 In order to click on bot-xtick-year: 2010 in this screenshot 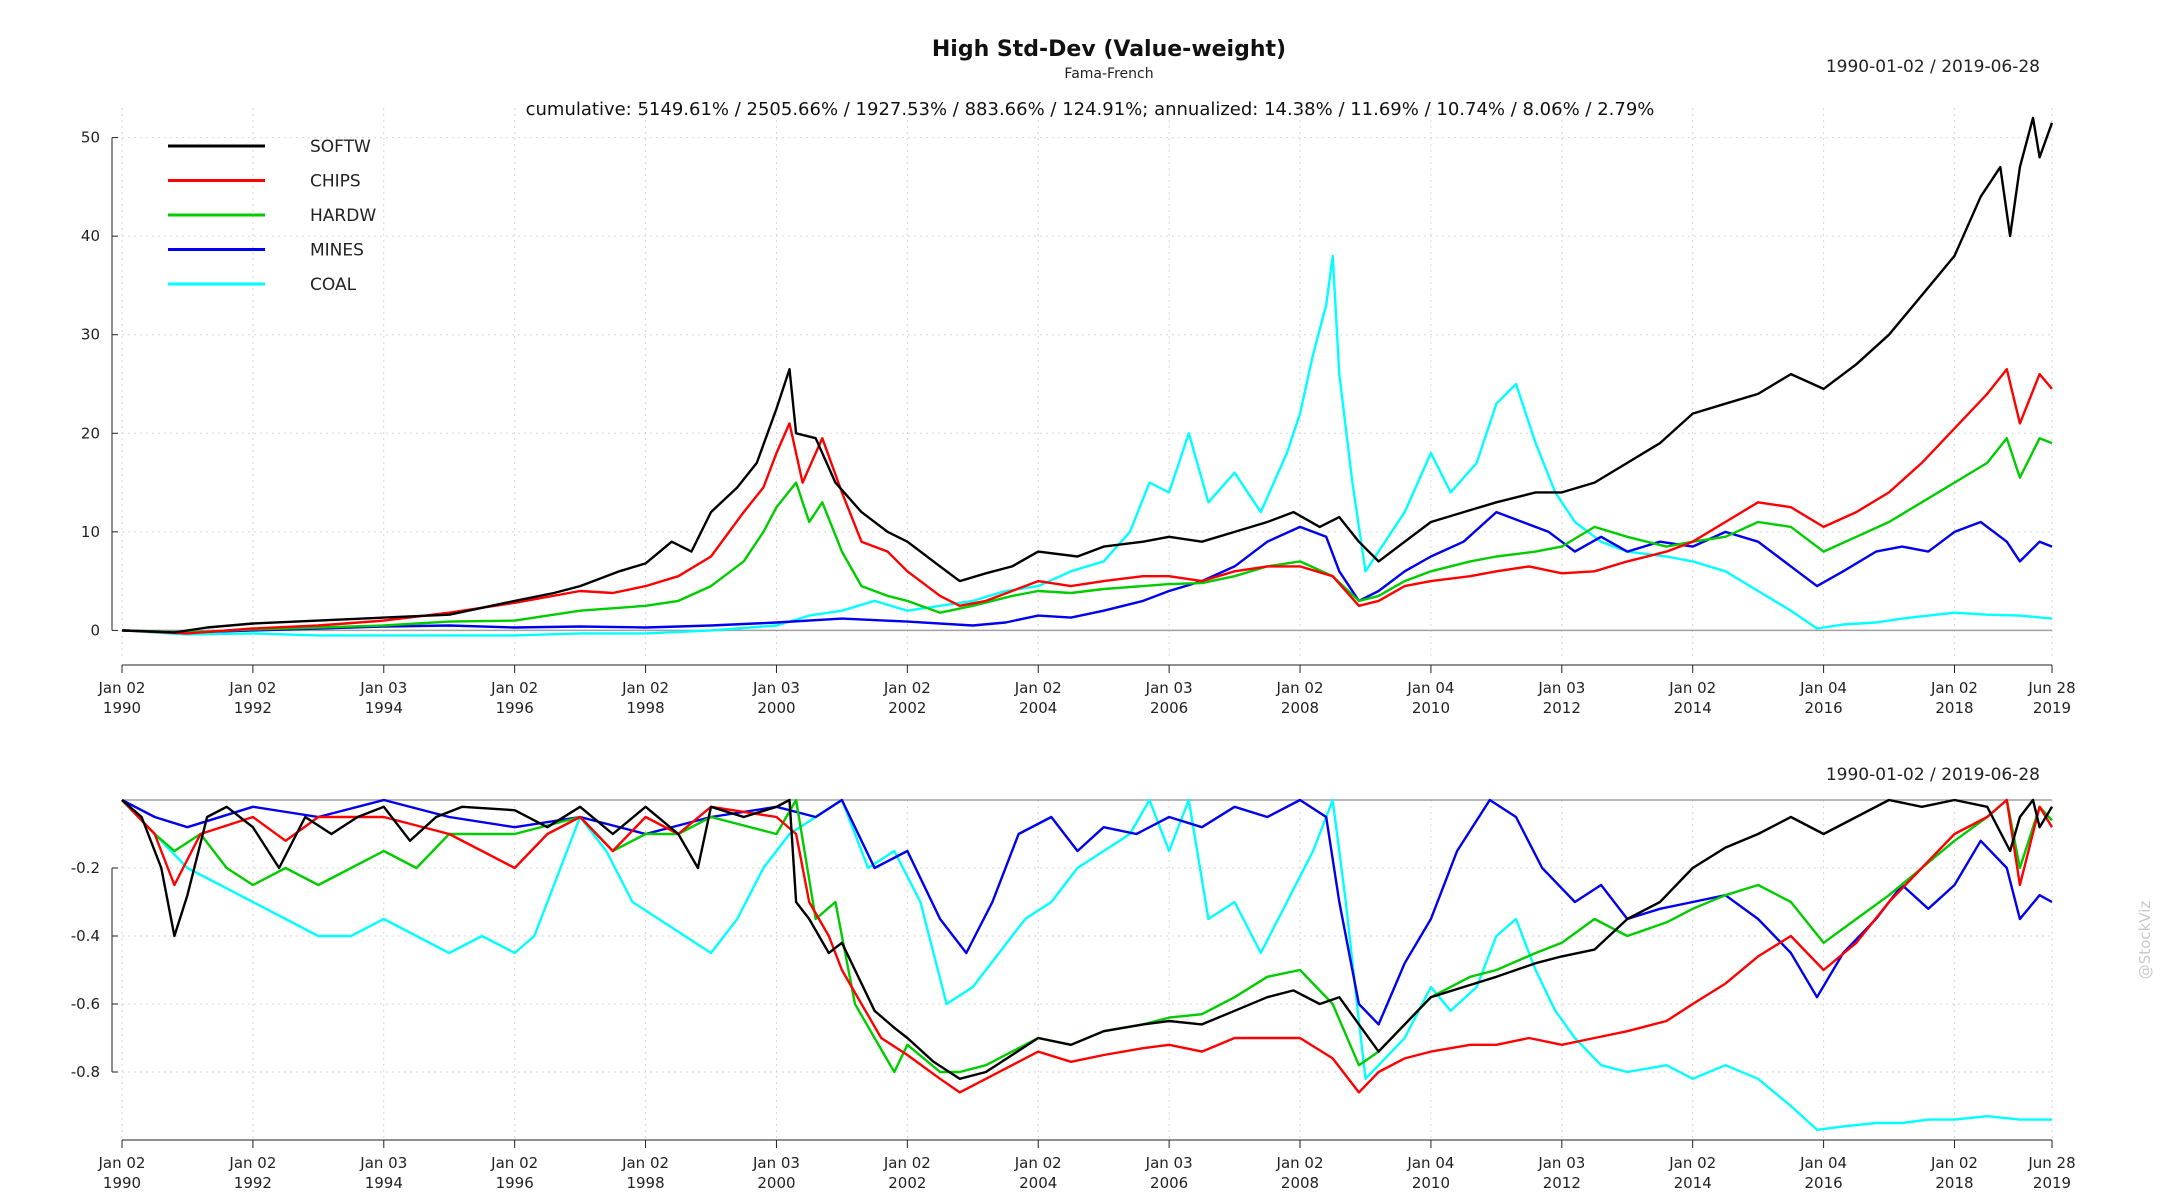, I will do `click(1431, 1183)`.